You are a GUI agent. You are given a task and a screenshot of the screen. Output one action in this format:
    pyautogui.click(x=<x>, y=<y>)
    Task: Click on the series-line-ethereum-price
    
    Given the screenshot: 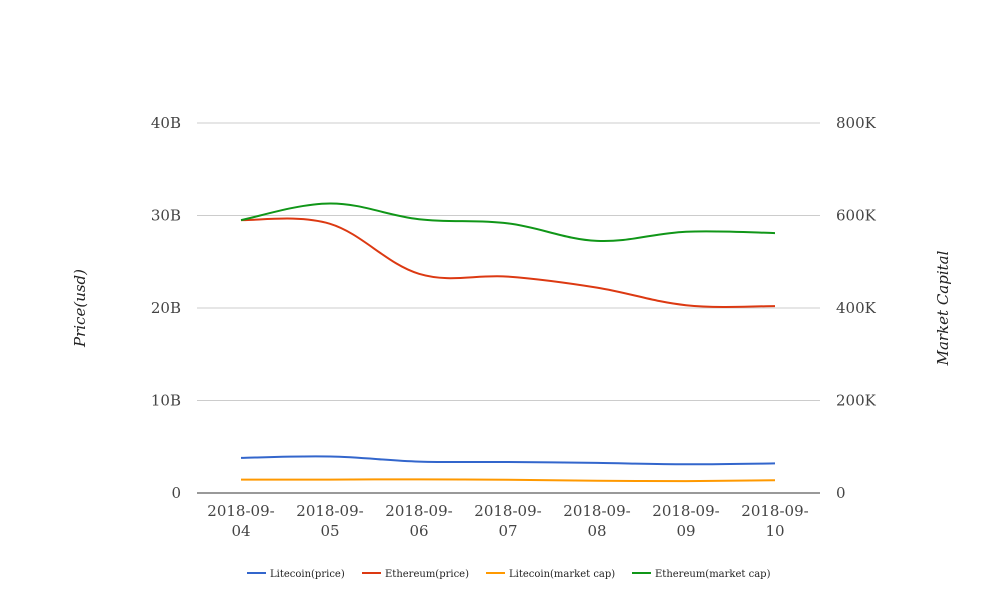 What is the action you would take?
    pyautogui.click(x=508, y=262)
    